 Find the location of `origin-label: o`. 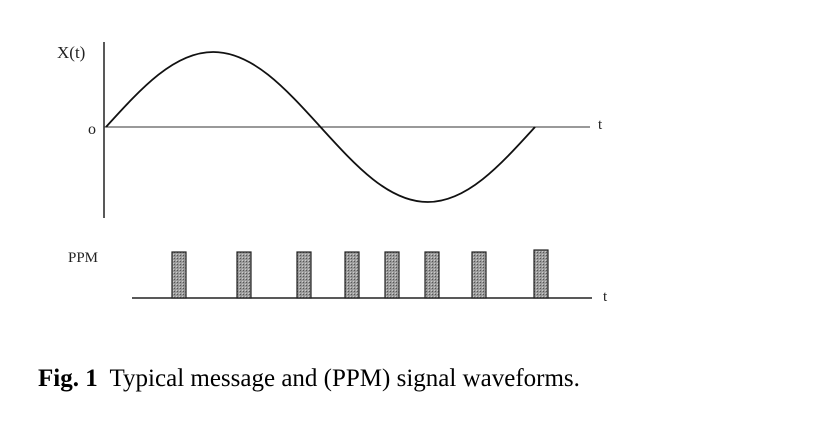

origin-label: o is located at coordinates (92, 129).